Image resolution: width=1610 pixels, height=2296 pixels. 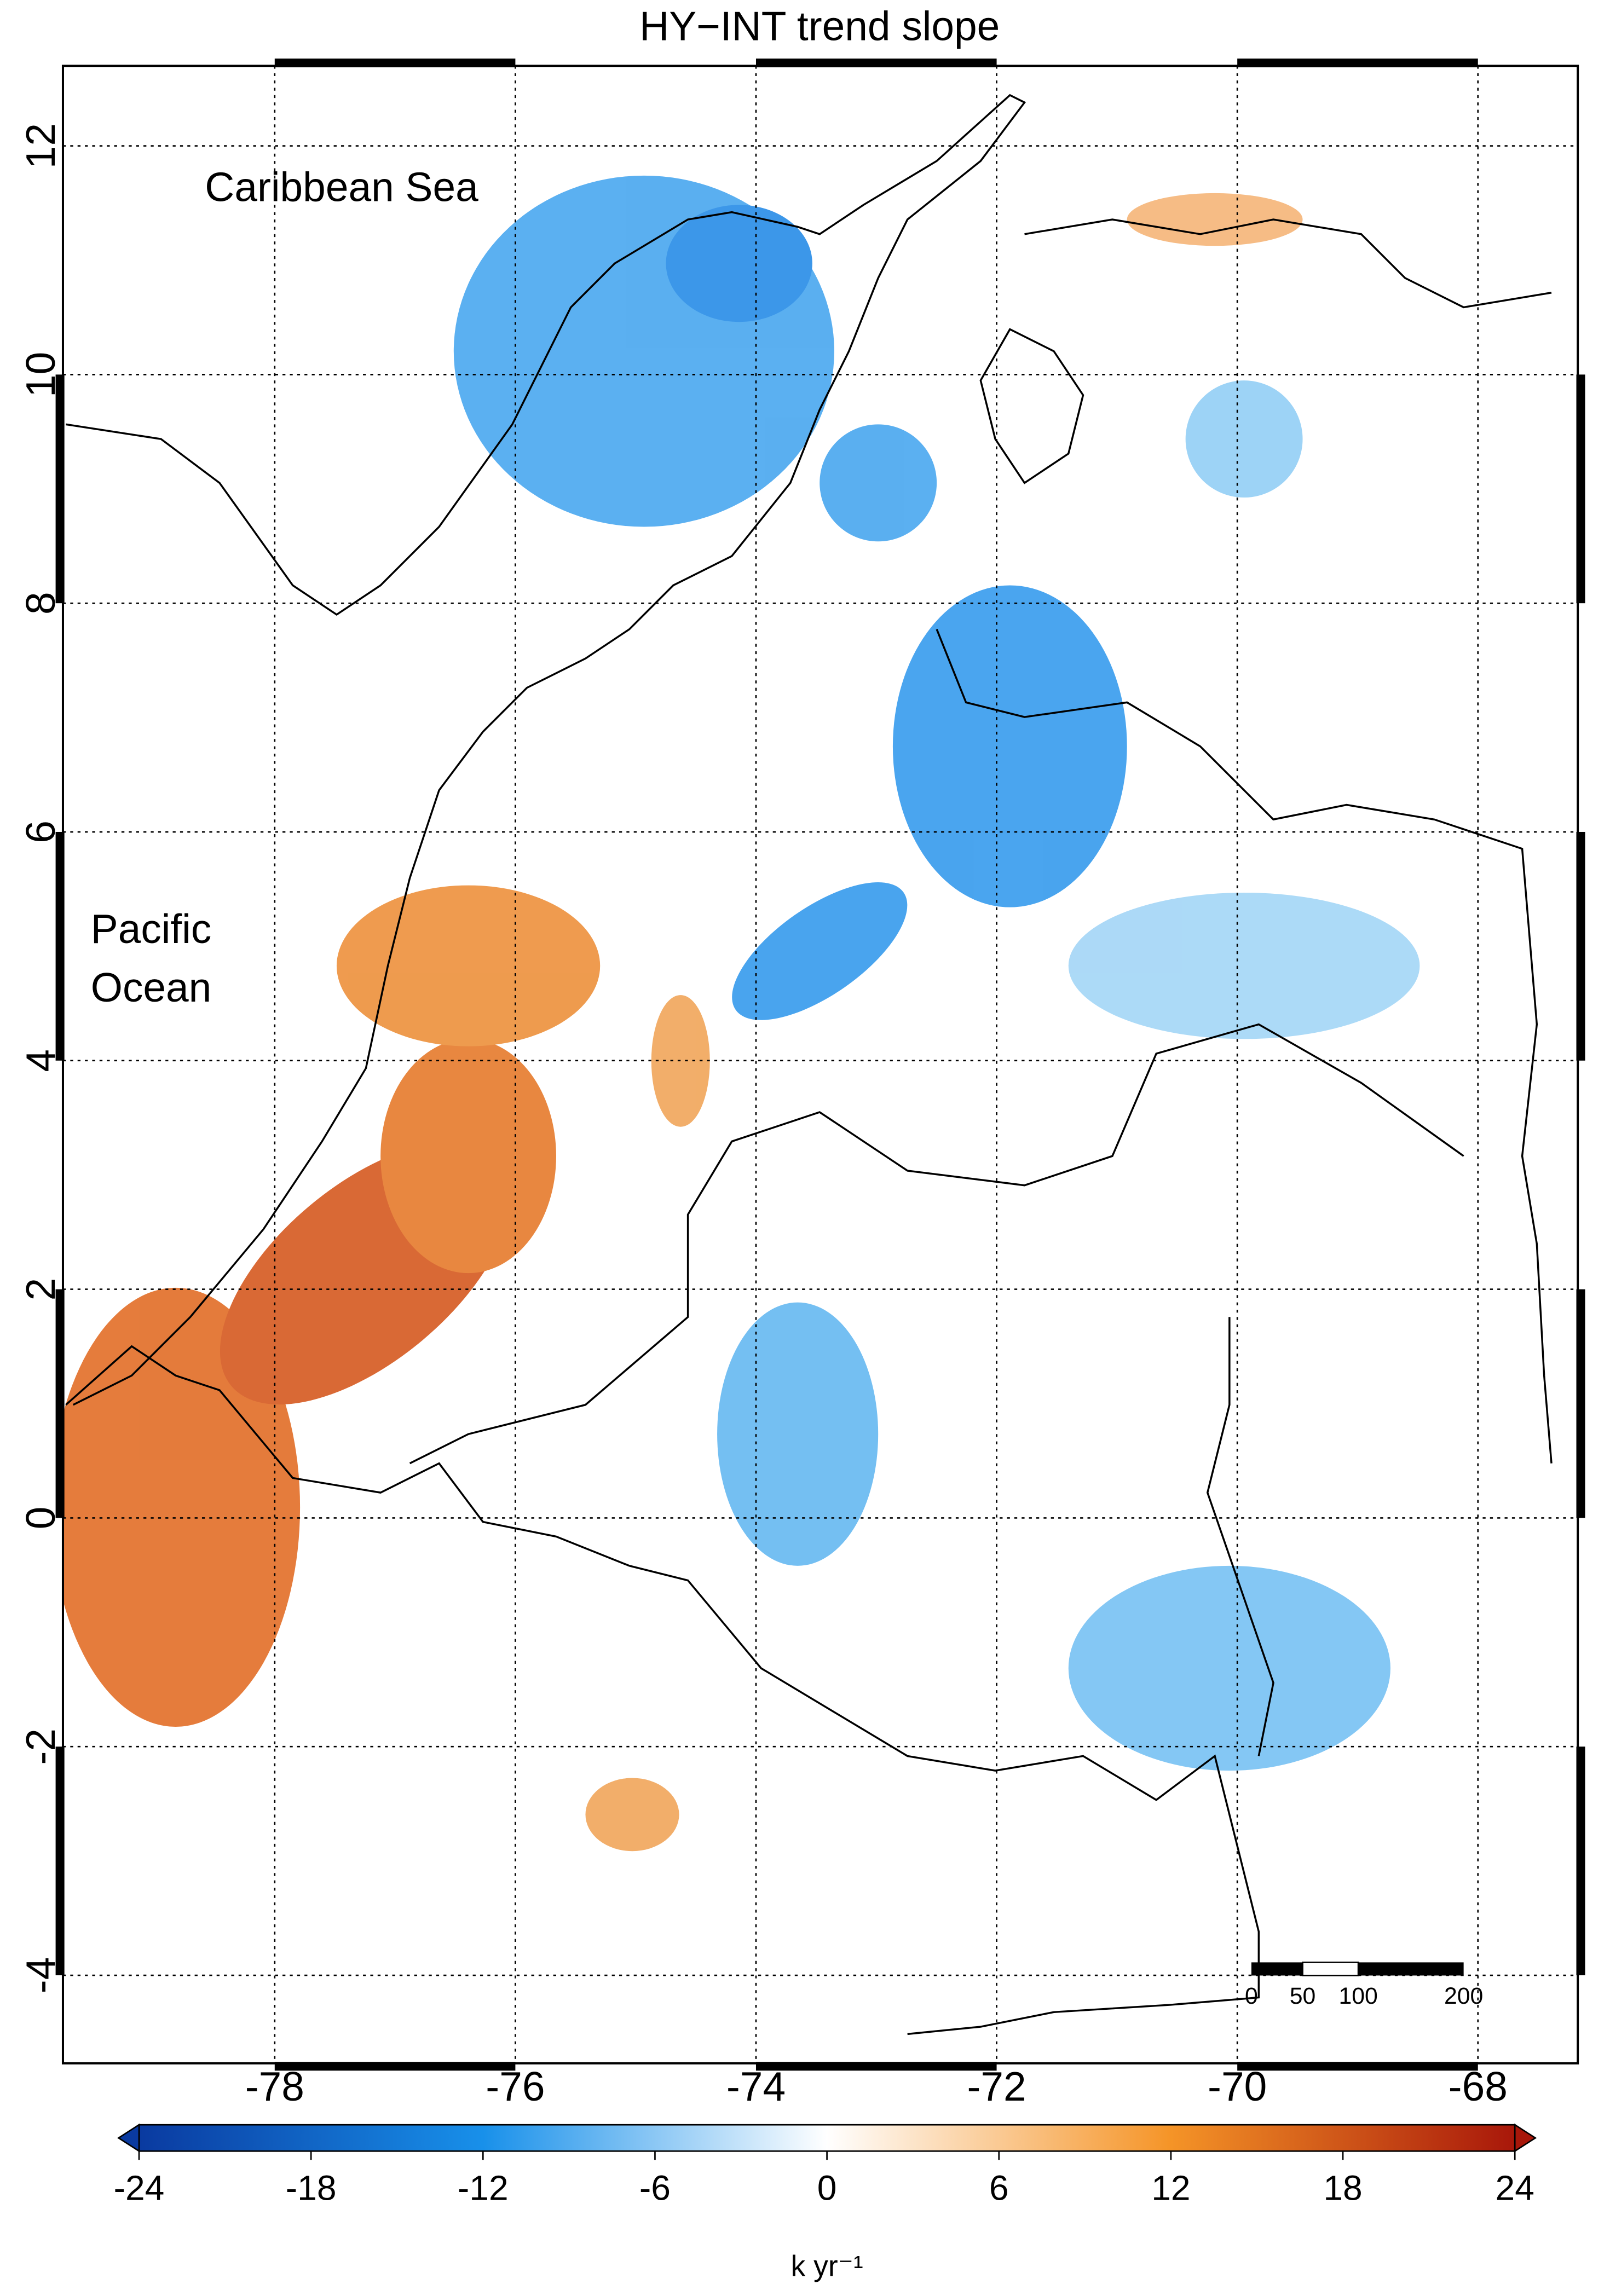 I want to click on colorbar-tick-label: -12, so click(x=483, y=2187).